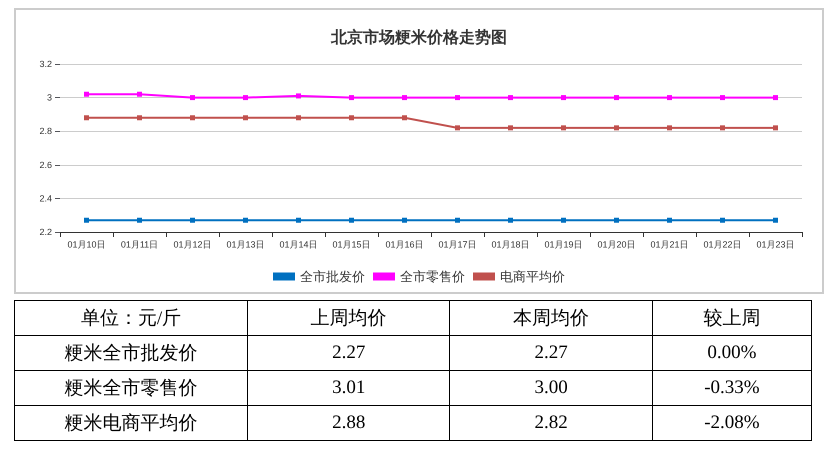 This screenshot has width=836, height=474. What do you see at coordinates (351, 245) in the screenshot?
I see `x-tick-label: 01月15日` at bounding box center [351, 245].